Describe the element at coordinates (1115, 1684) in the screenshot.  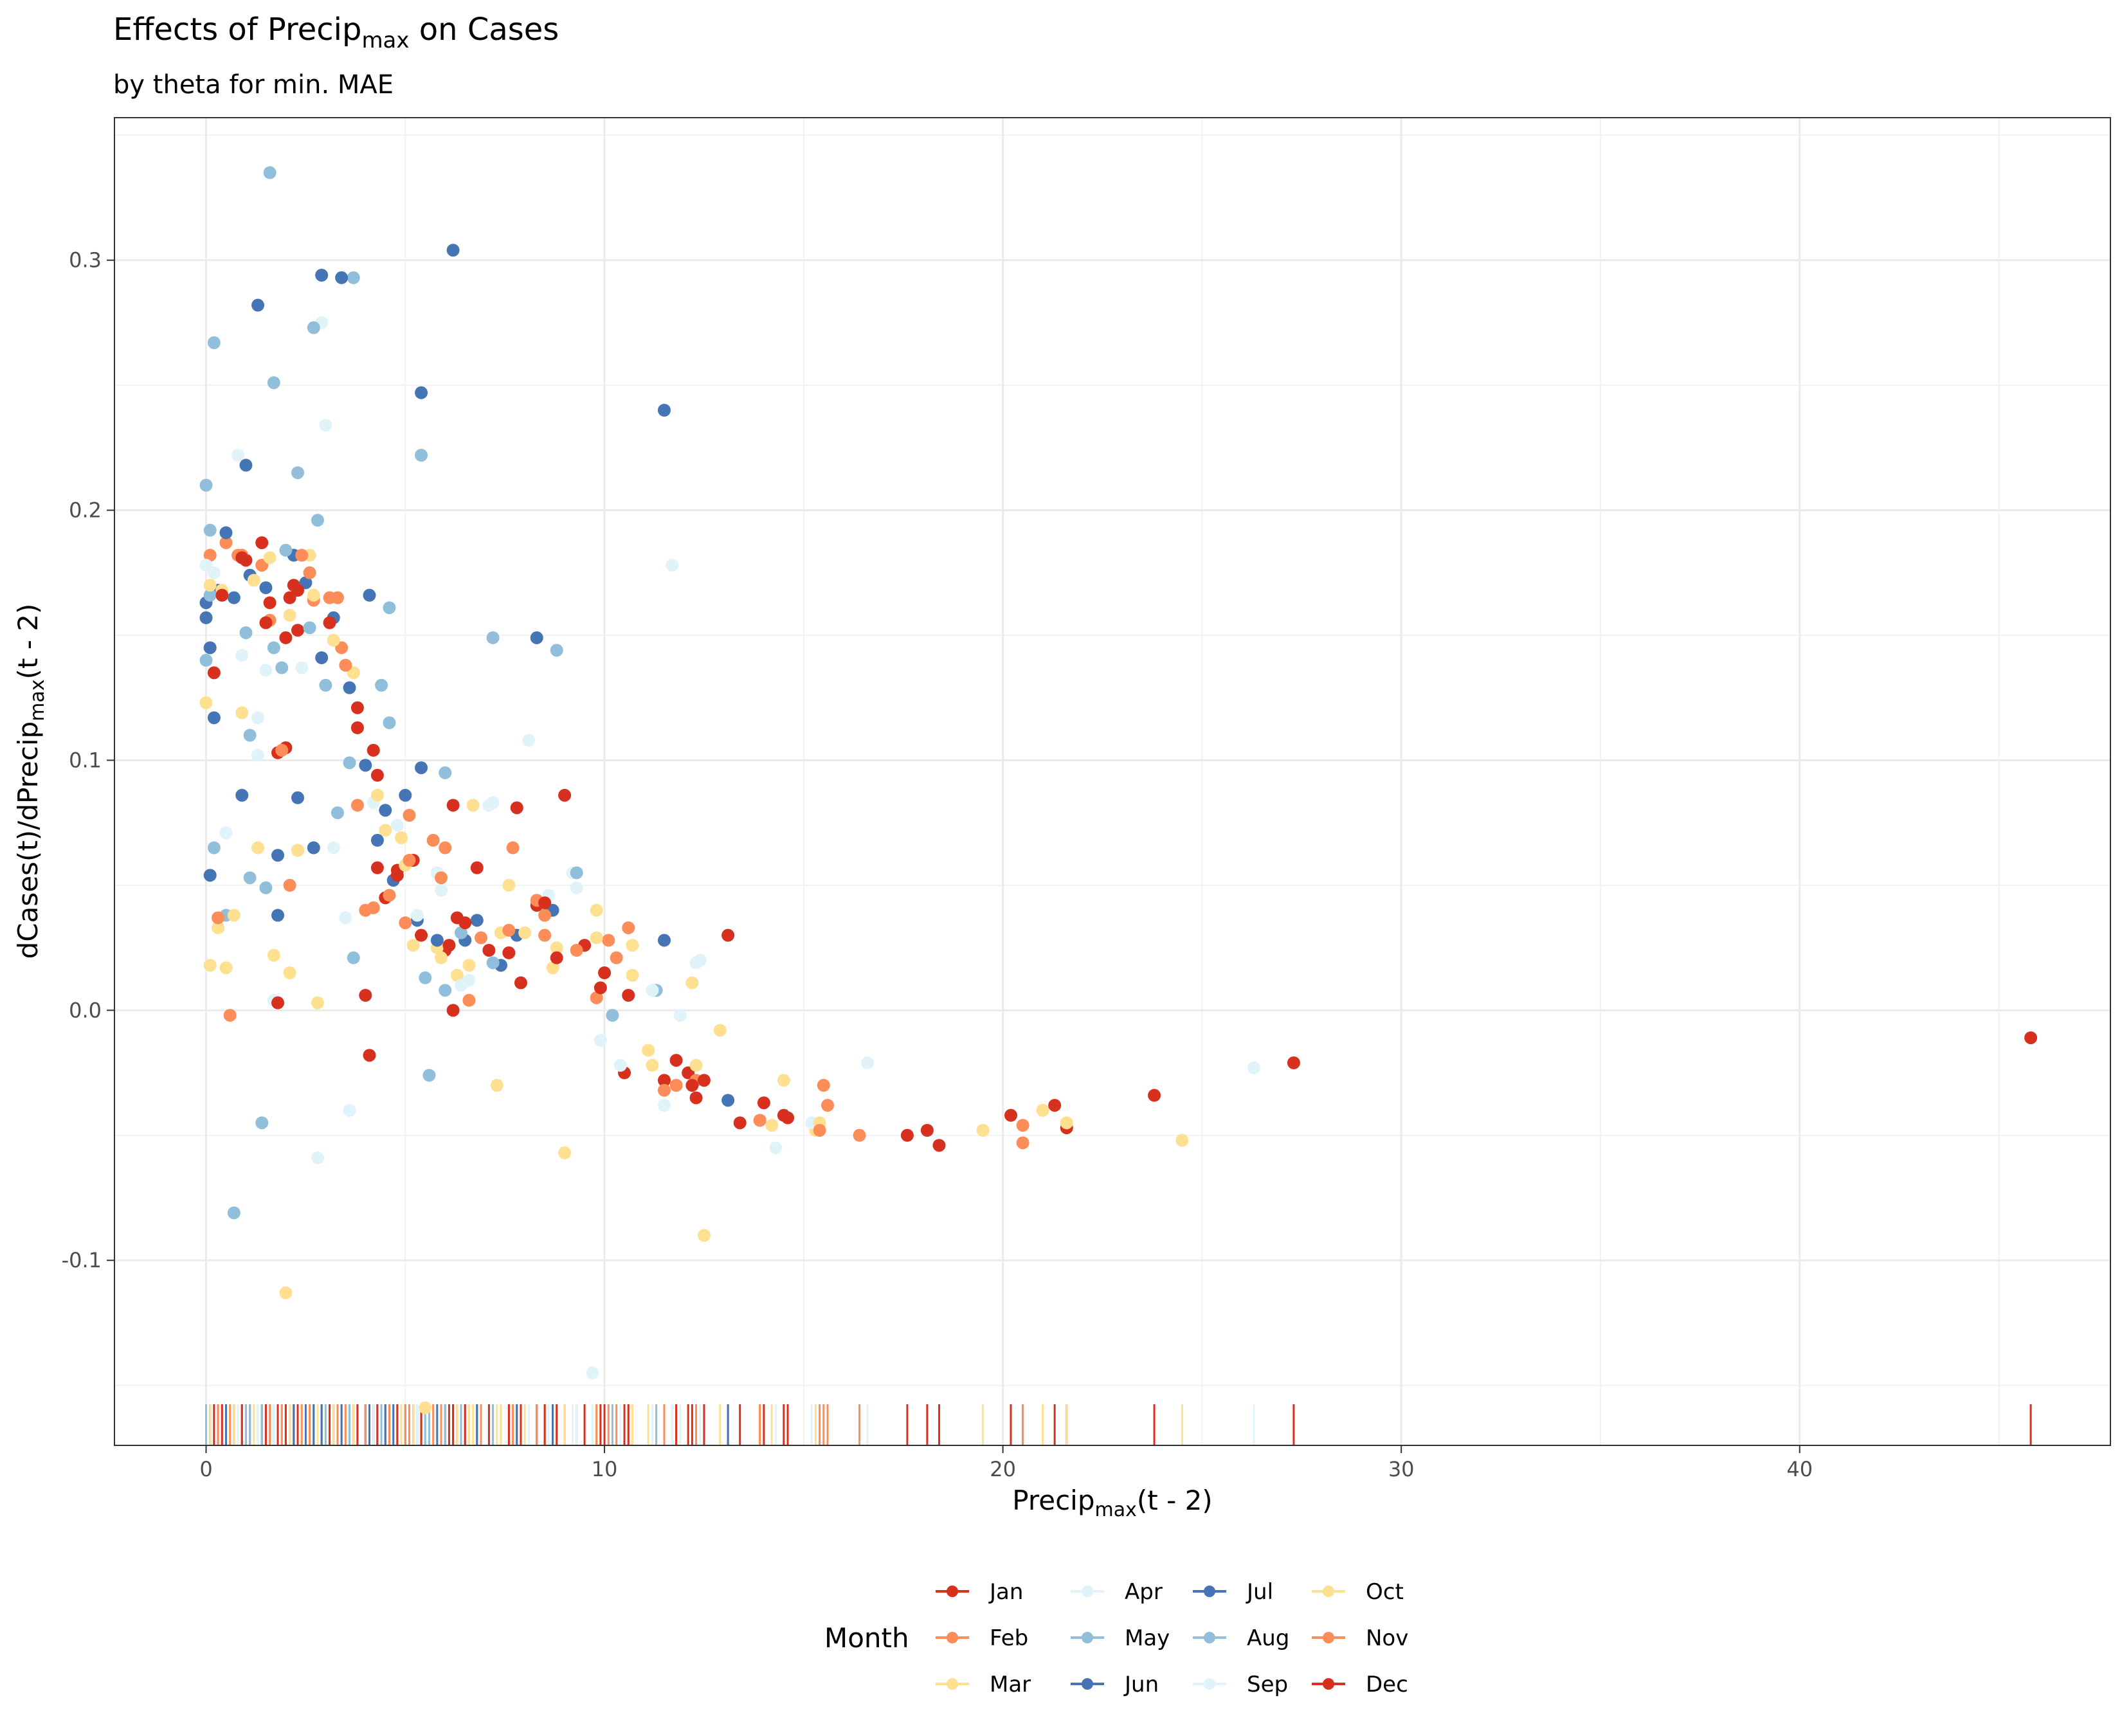
I see `legend-item: Jun` at that location.